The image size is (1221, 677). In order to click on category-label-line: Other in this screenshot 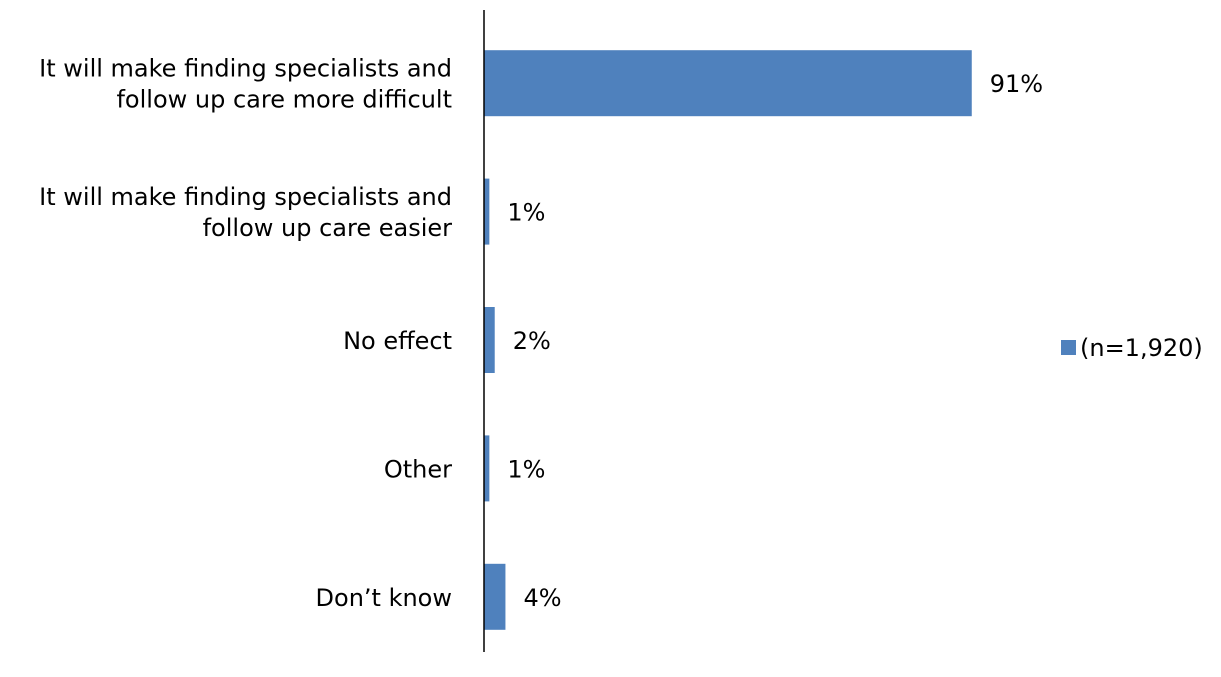, I will do `click(418, 469)`.